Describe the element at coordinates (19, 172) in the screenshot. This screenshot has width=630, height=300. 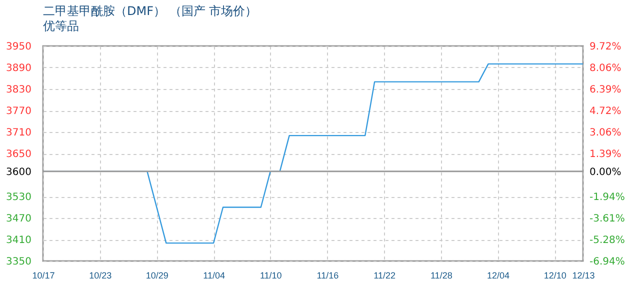
I see `y-tick-label: 3600` at that location.